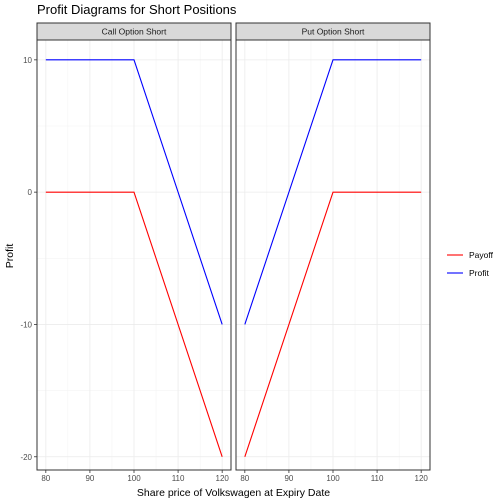 The height and width of the screenshot is (504, 504). I want to click on legend: Payoff Profit, so click(470, 264).